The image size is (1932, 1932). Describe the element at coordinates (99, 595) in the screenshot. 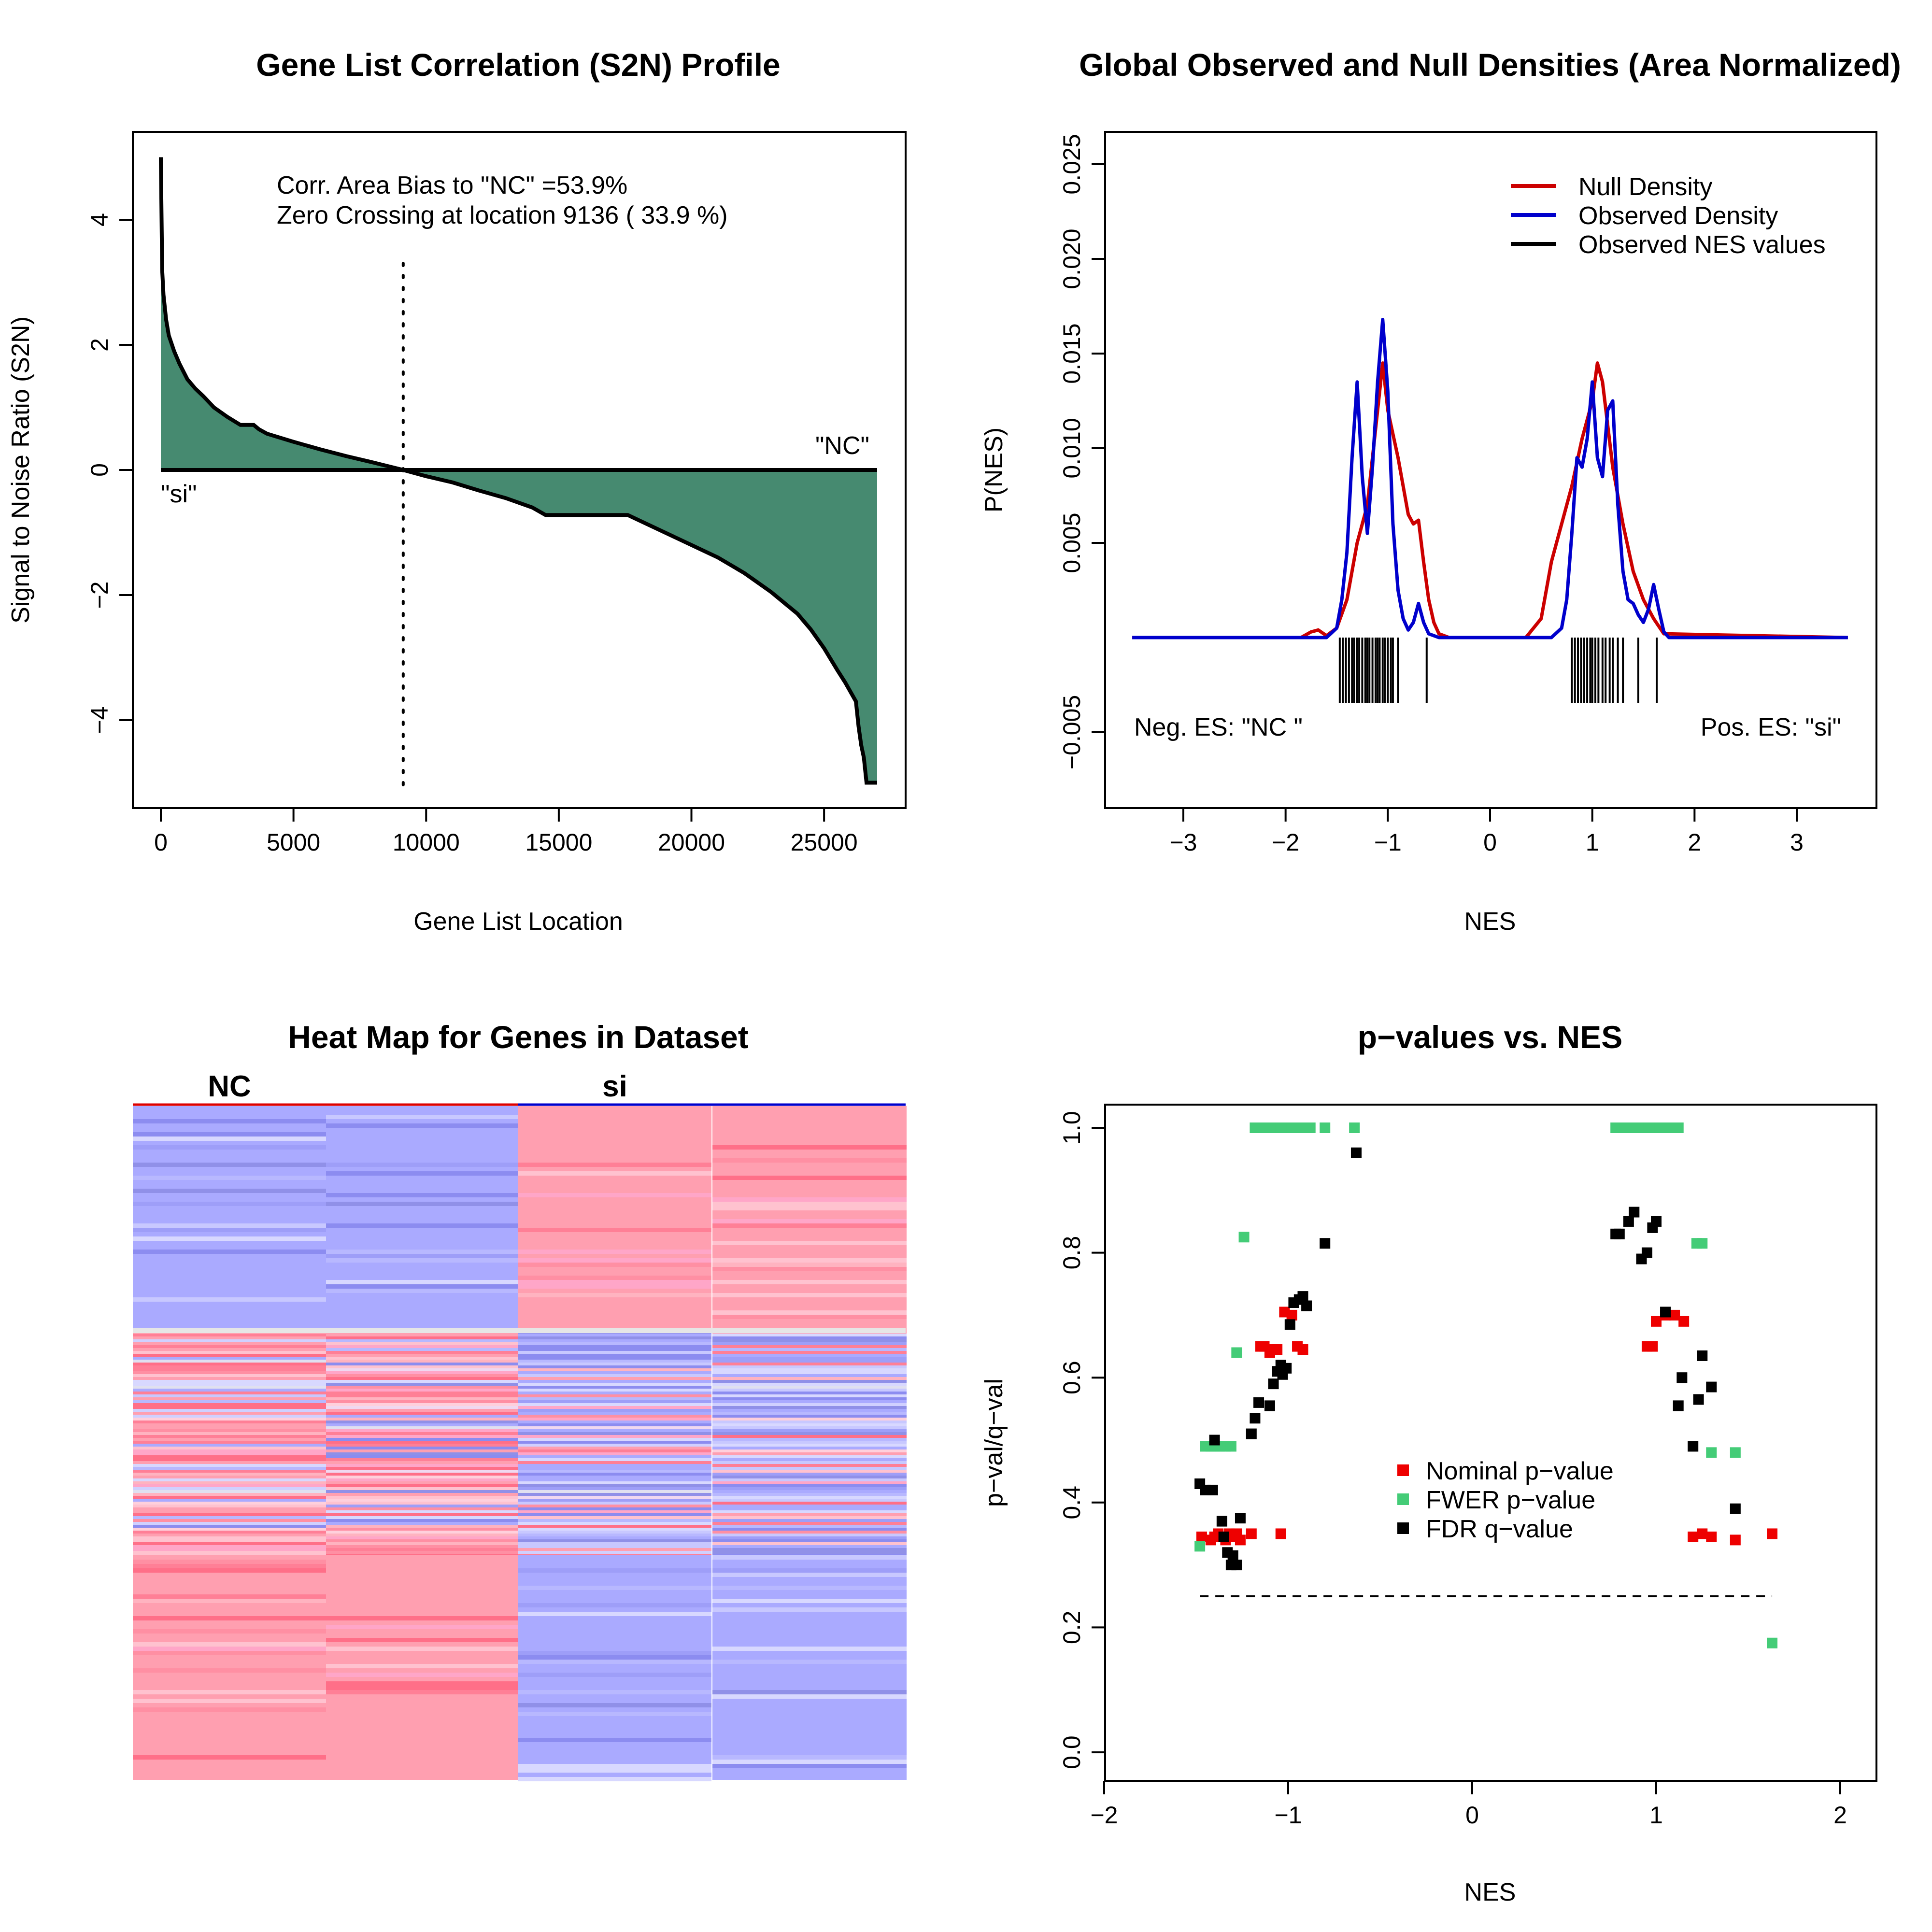

I see `s2n-y-tick-label: −2` at that location.